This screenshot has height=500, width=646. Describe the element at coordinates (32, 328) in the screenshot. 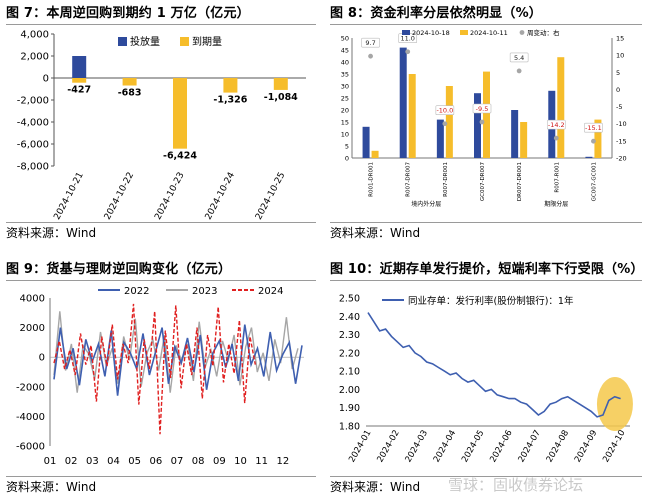

I see `fig9-y-tick-label: 2000` at that location.